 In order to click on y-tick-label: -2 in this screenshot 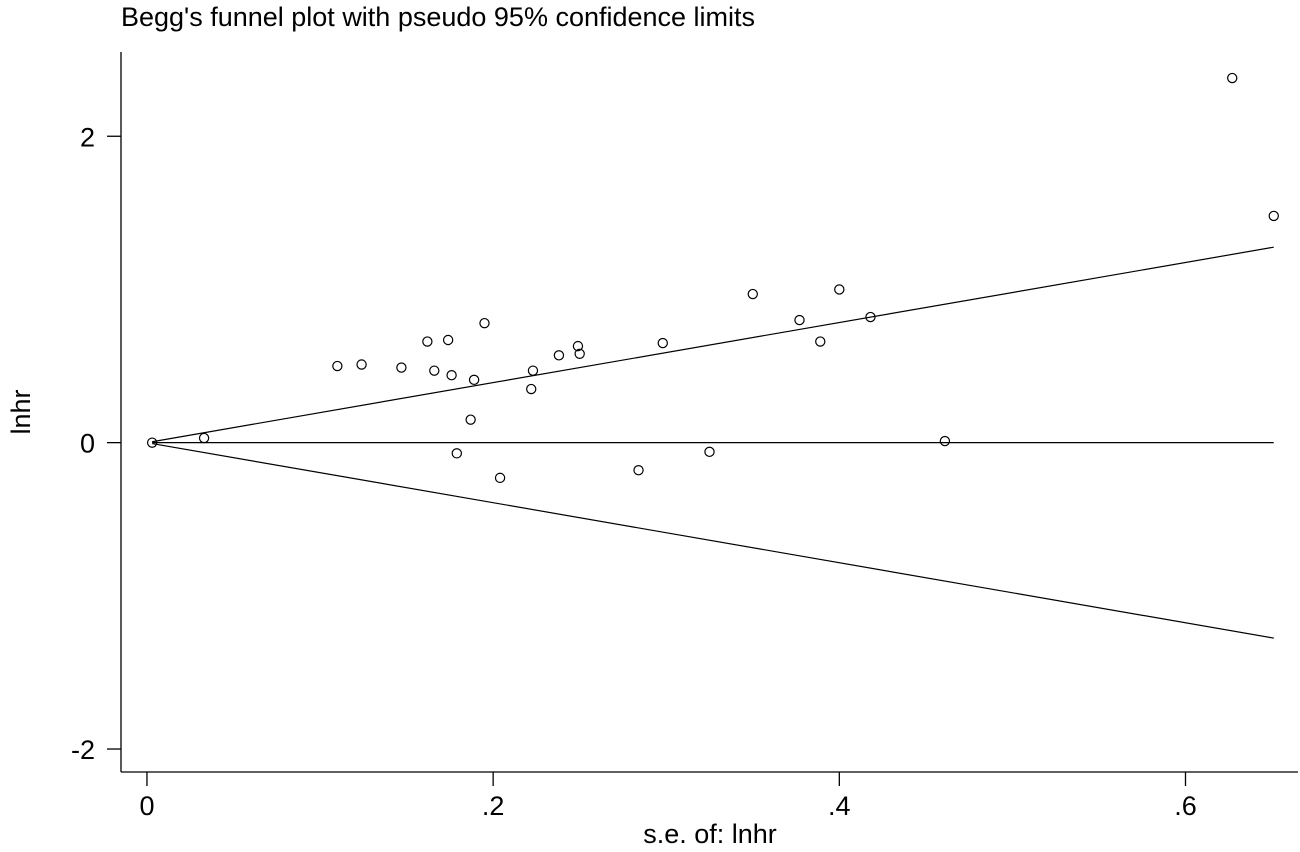, I will do `click(83, 750)`.